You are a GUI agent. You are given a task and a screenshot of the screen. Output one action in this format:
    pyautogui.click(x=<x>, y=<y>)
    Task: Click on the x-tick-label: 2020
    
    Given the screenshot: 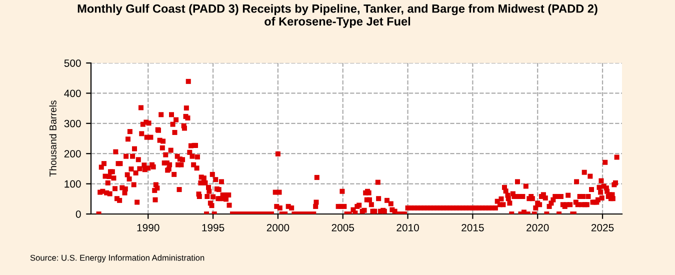 What is the action you would take?
    pyautogui.click(x=537, y=228)
    